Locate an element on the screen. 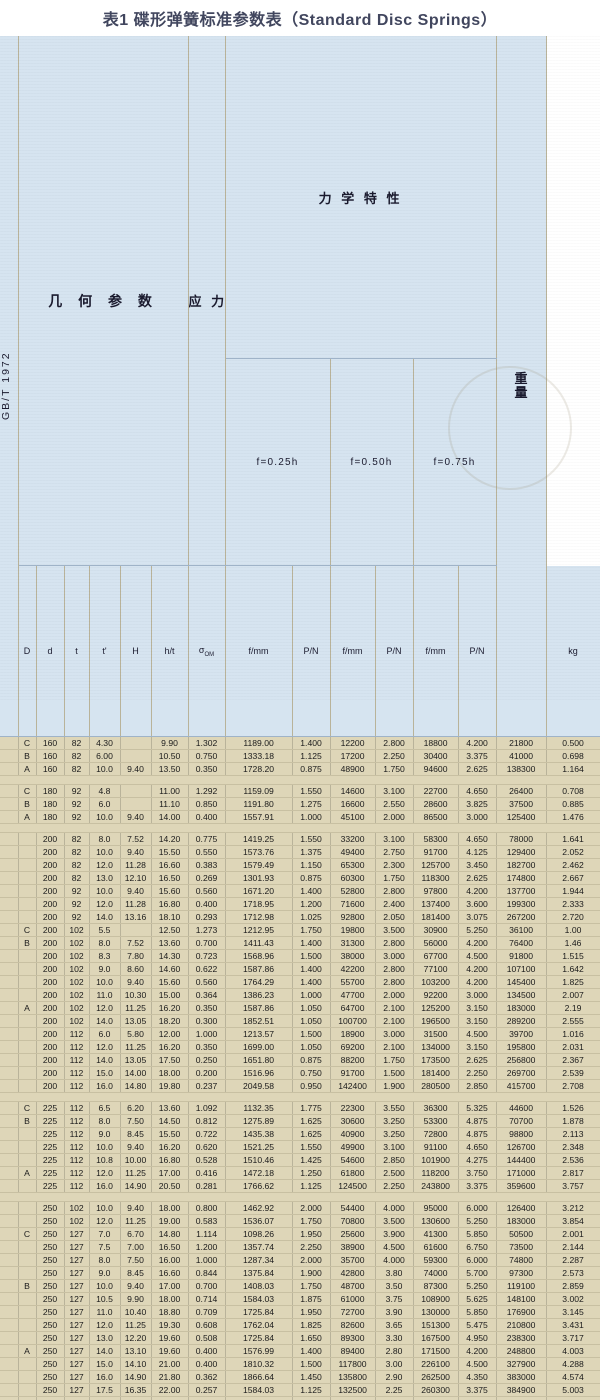 The height and width of the screenshot is (1400, 600). cell-kg: 3.431 is located at coordinates (573, 1325).